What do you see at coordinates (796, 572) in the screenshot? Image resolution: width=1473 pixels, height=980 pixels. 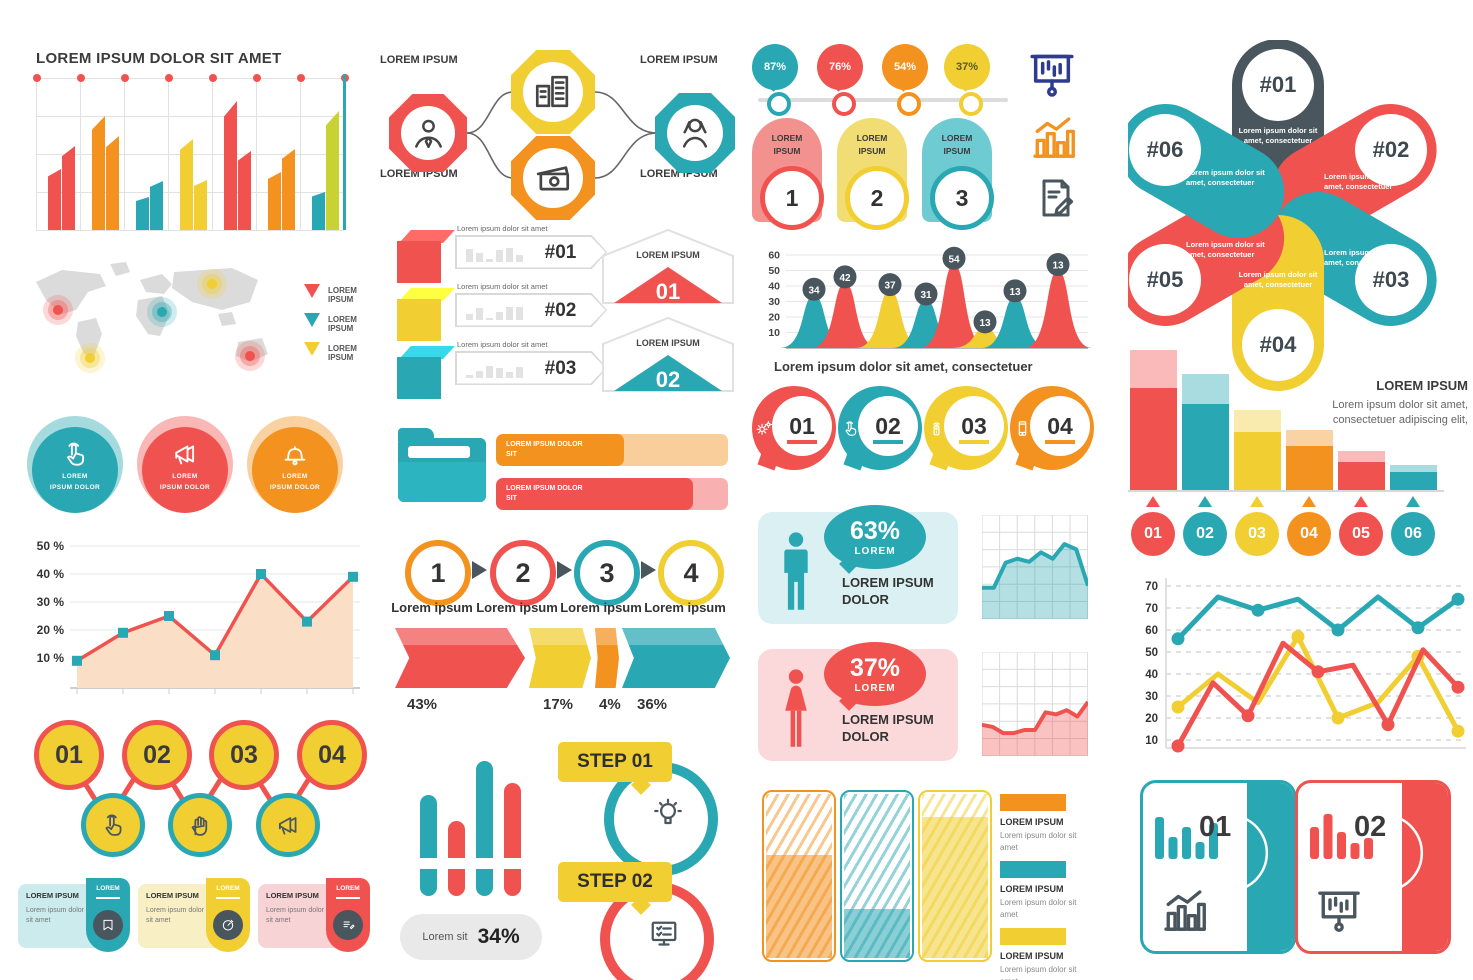 I see `person-silhouette-icon` at bounding box center [796, 572].